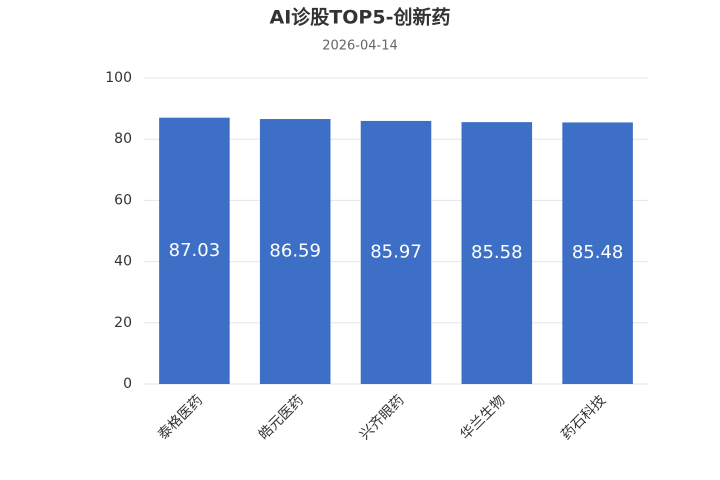 The width and height of the screenshot is (720, 480). Describe the element at coordinates (360, 17) in the screenshot. I see `chart-title: AI诊股TOP5-创新药` at that location.